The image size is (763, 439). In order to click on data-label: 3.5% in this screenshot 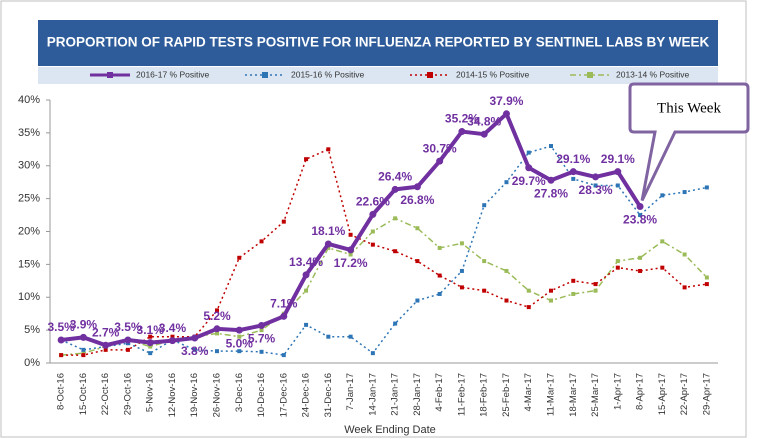, I will do `click(128, 327)`.